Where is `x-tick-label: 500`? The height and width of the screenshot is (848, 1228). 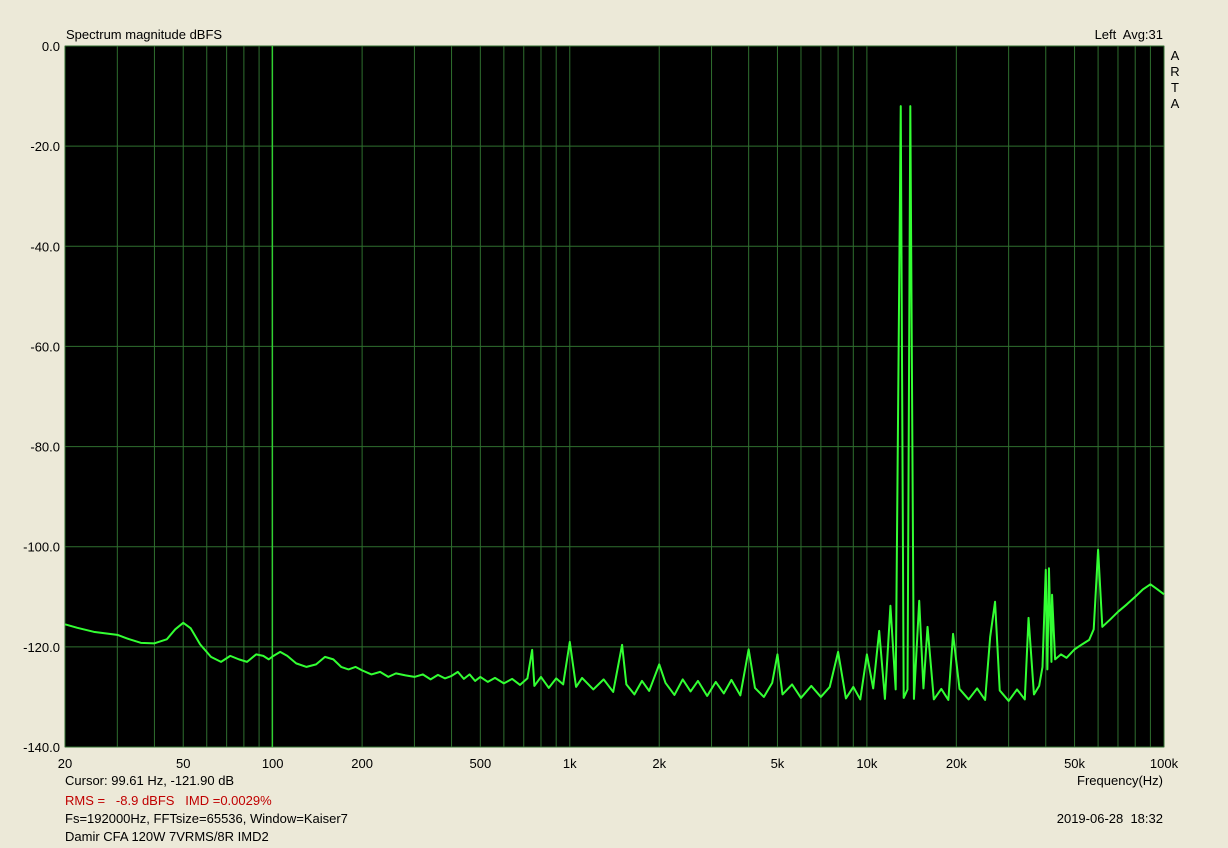 x-tick-label: 500 is located at coordinates (480, 763).